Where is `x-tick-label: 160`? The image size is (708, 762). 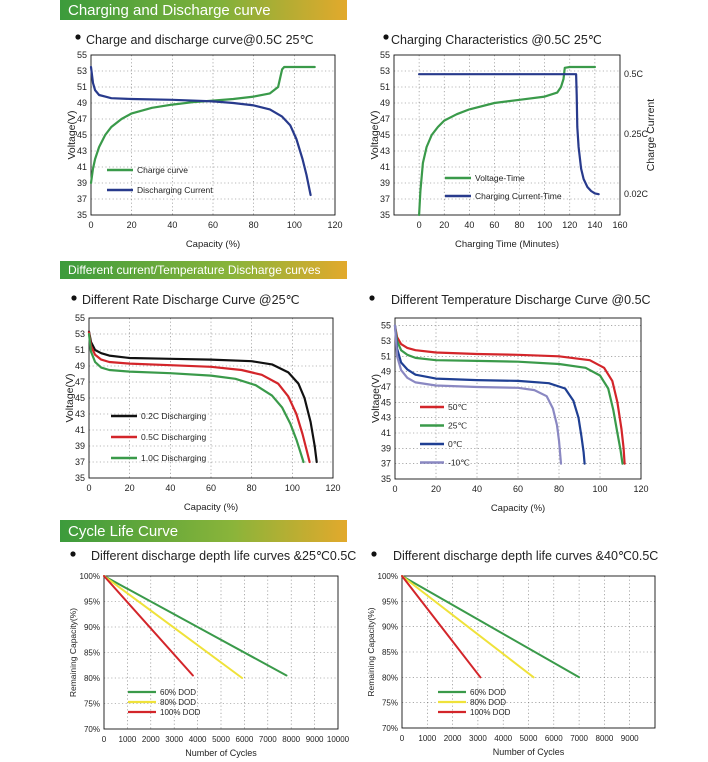
x-tick-label: 160 is located at coordinates (619, 225).